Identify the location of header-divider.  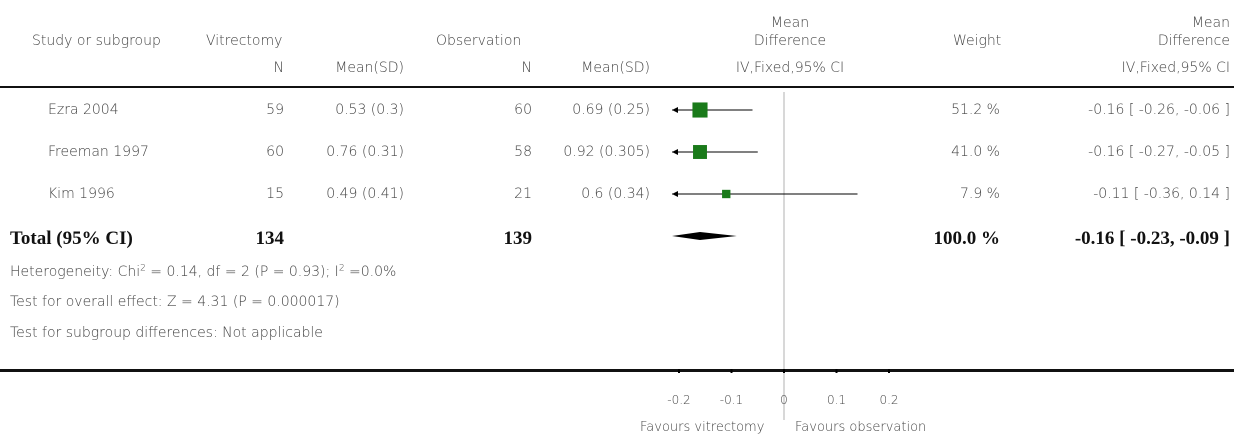
(617, 87).